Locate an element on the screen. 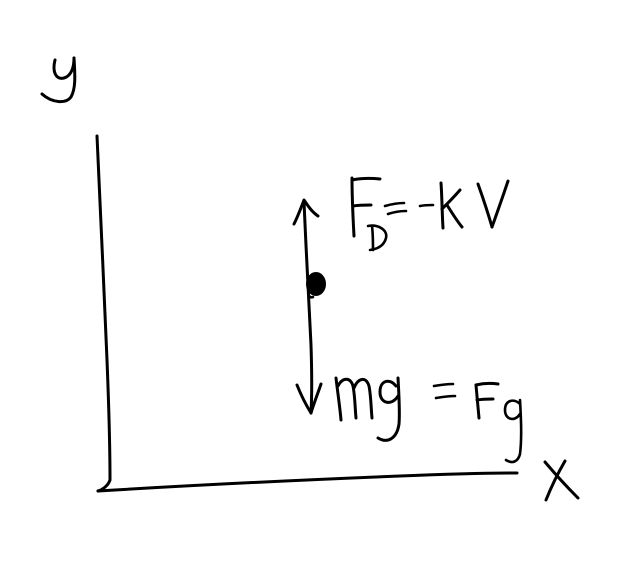 This screenshot has height=582, width=625. y-axis-line is located at coordinates (103, 313).